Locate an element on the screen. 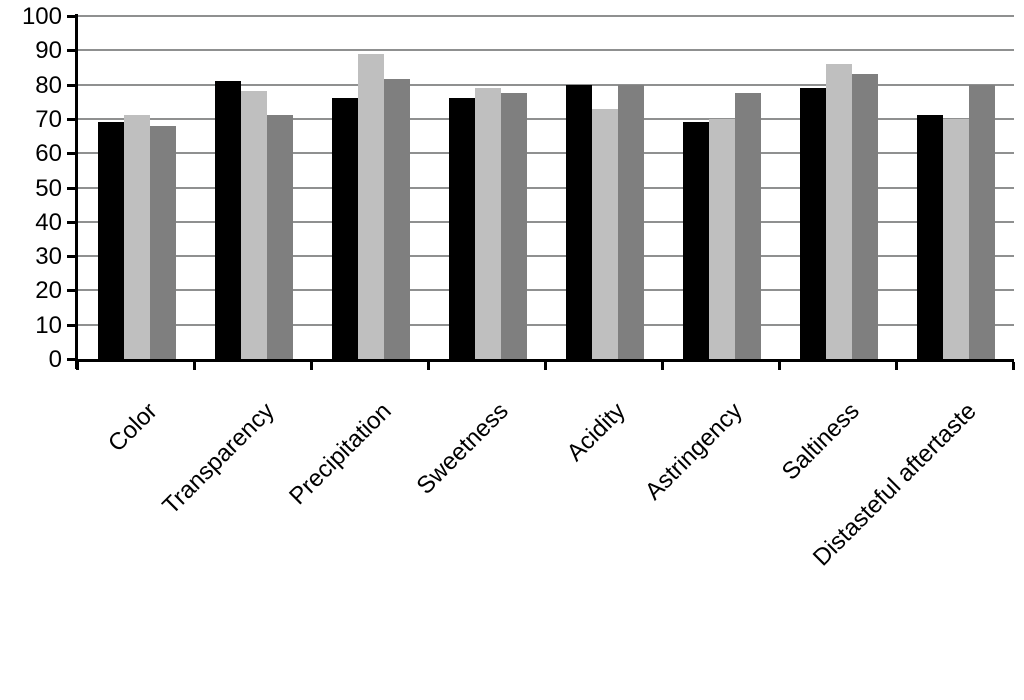  bar-dark-gray-sweetness is located at coordinates (513, 226).